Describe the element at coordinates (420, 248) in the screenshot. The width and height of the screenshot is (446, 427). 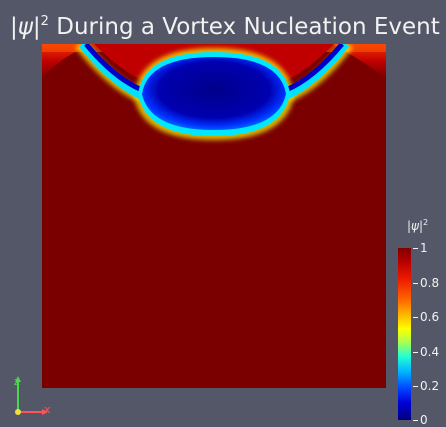
I see `colorbar-tick-1: 1` at that location.